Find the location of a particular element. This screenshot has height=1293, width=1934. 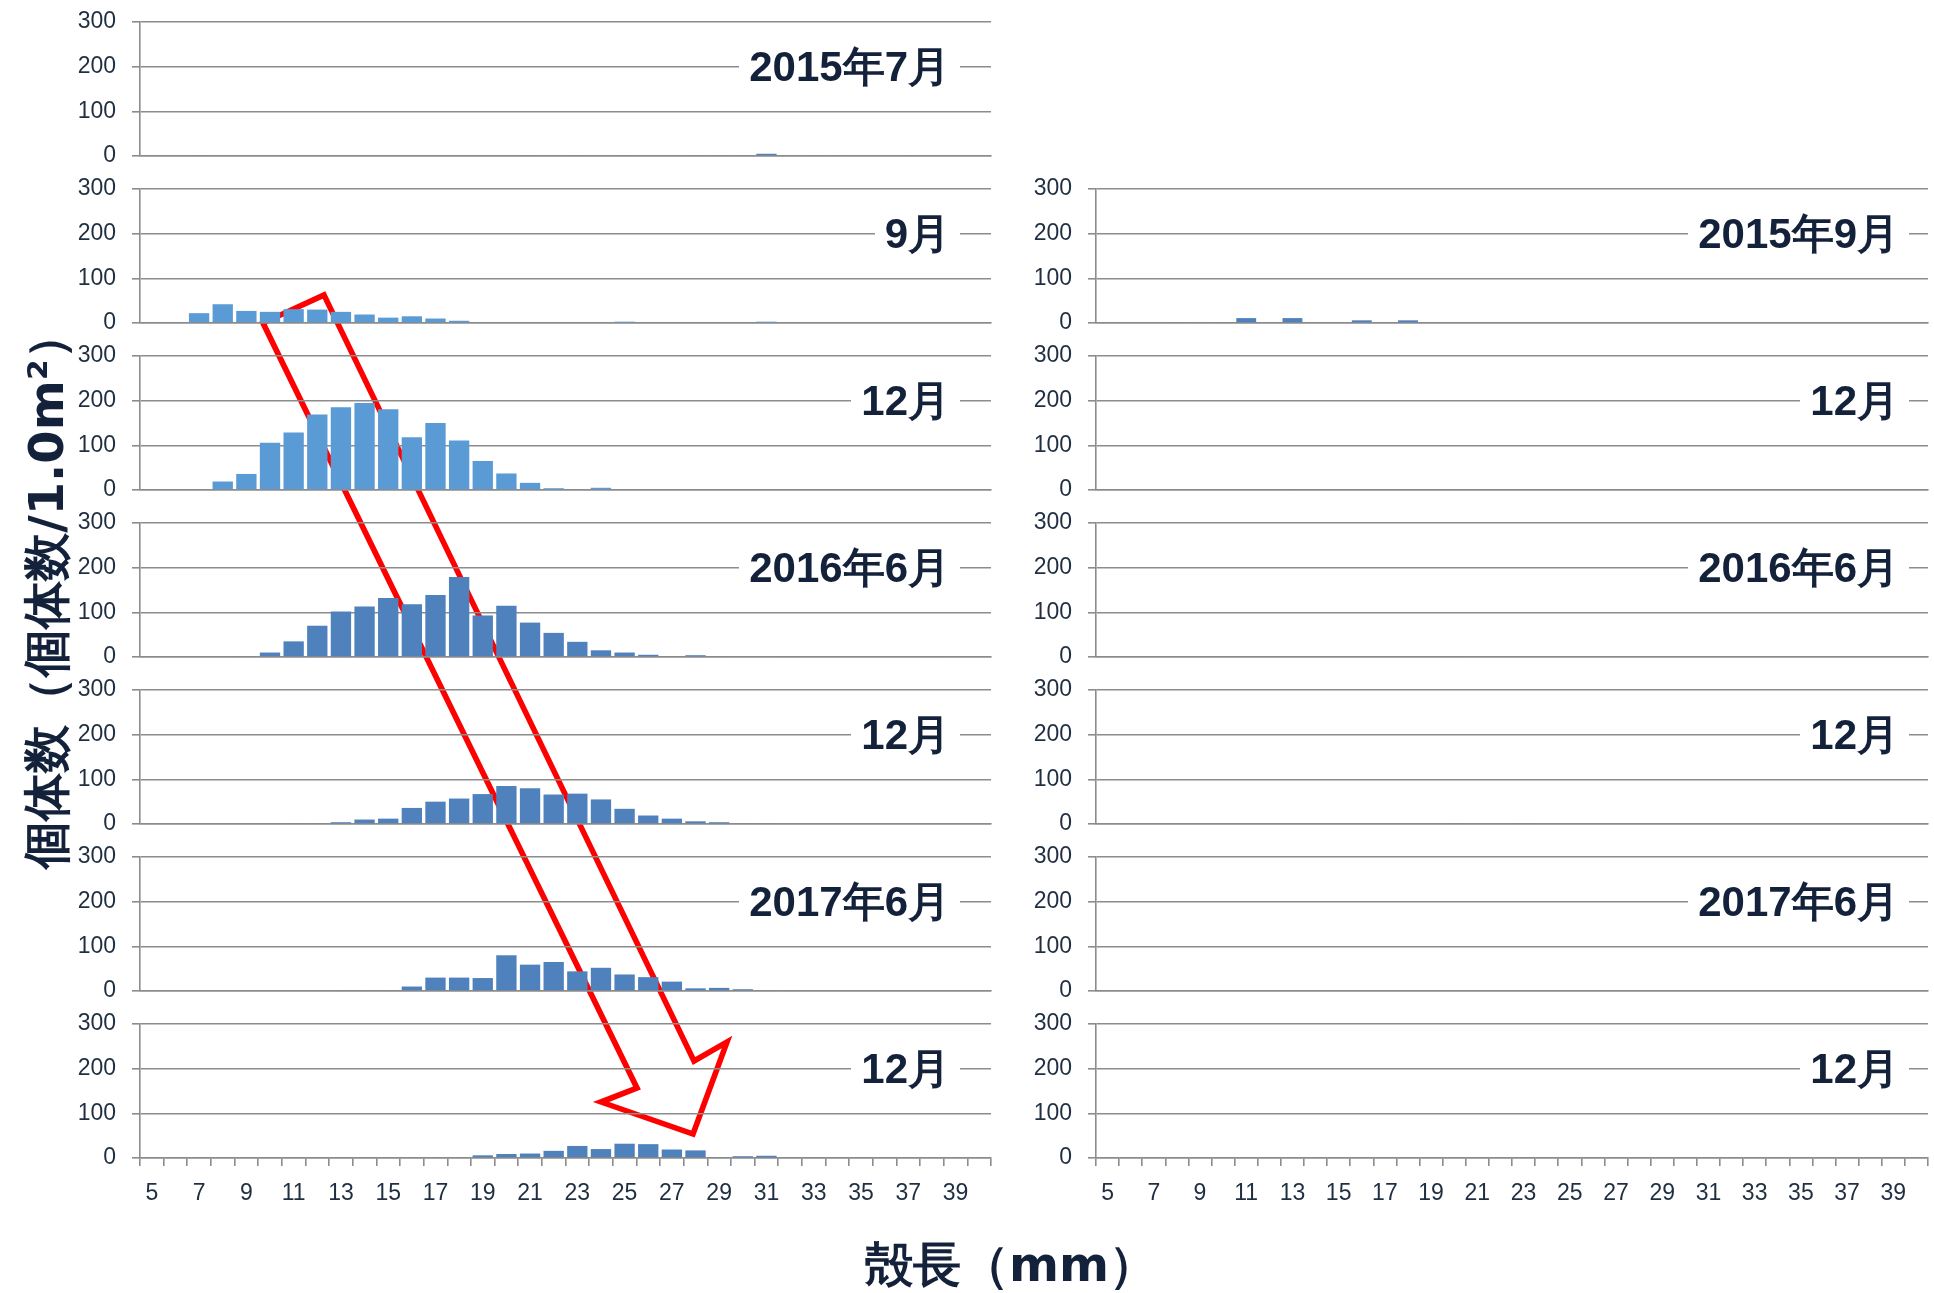

x-tick-label: 21 is located at coordinates (1477, 1192).